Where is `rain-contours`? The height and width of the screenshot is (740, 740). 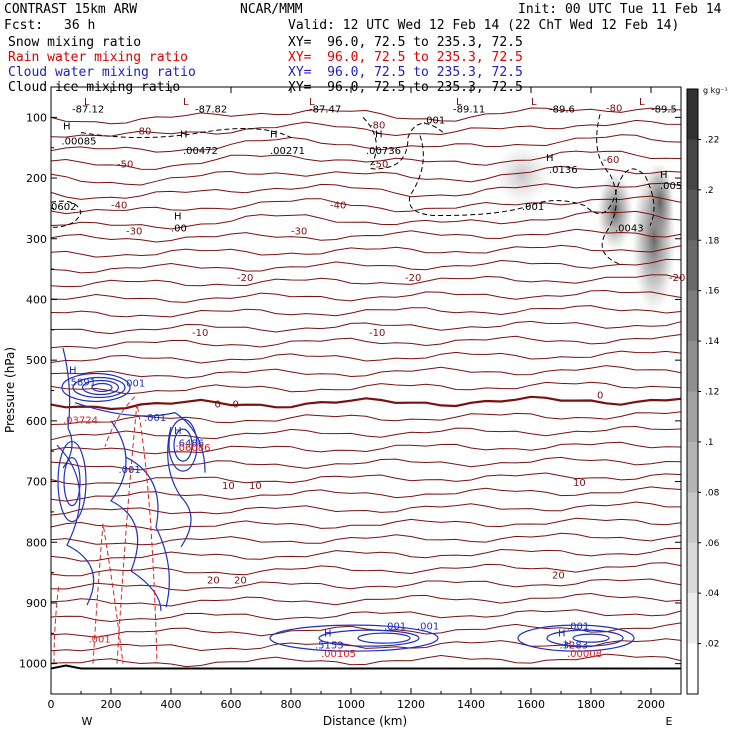
rain-contours is located at coordinates (105, 530).